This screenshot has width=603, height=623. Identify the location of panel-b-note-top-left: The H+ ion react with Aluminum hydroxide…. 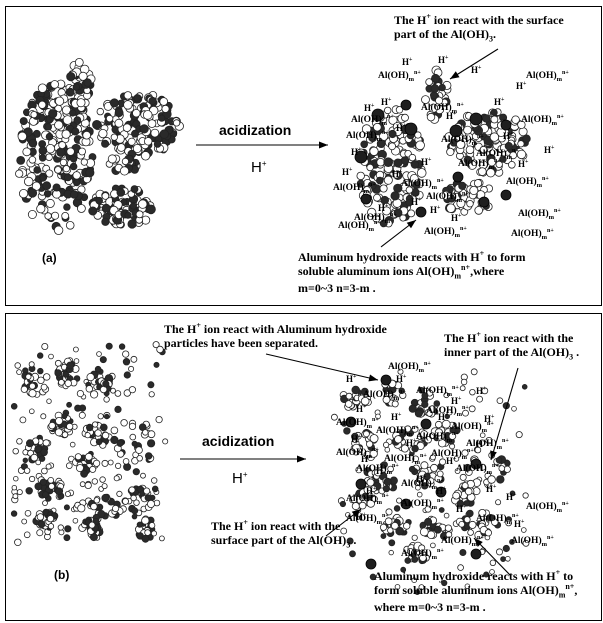
(275, 336).